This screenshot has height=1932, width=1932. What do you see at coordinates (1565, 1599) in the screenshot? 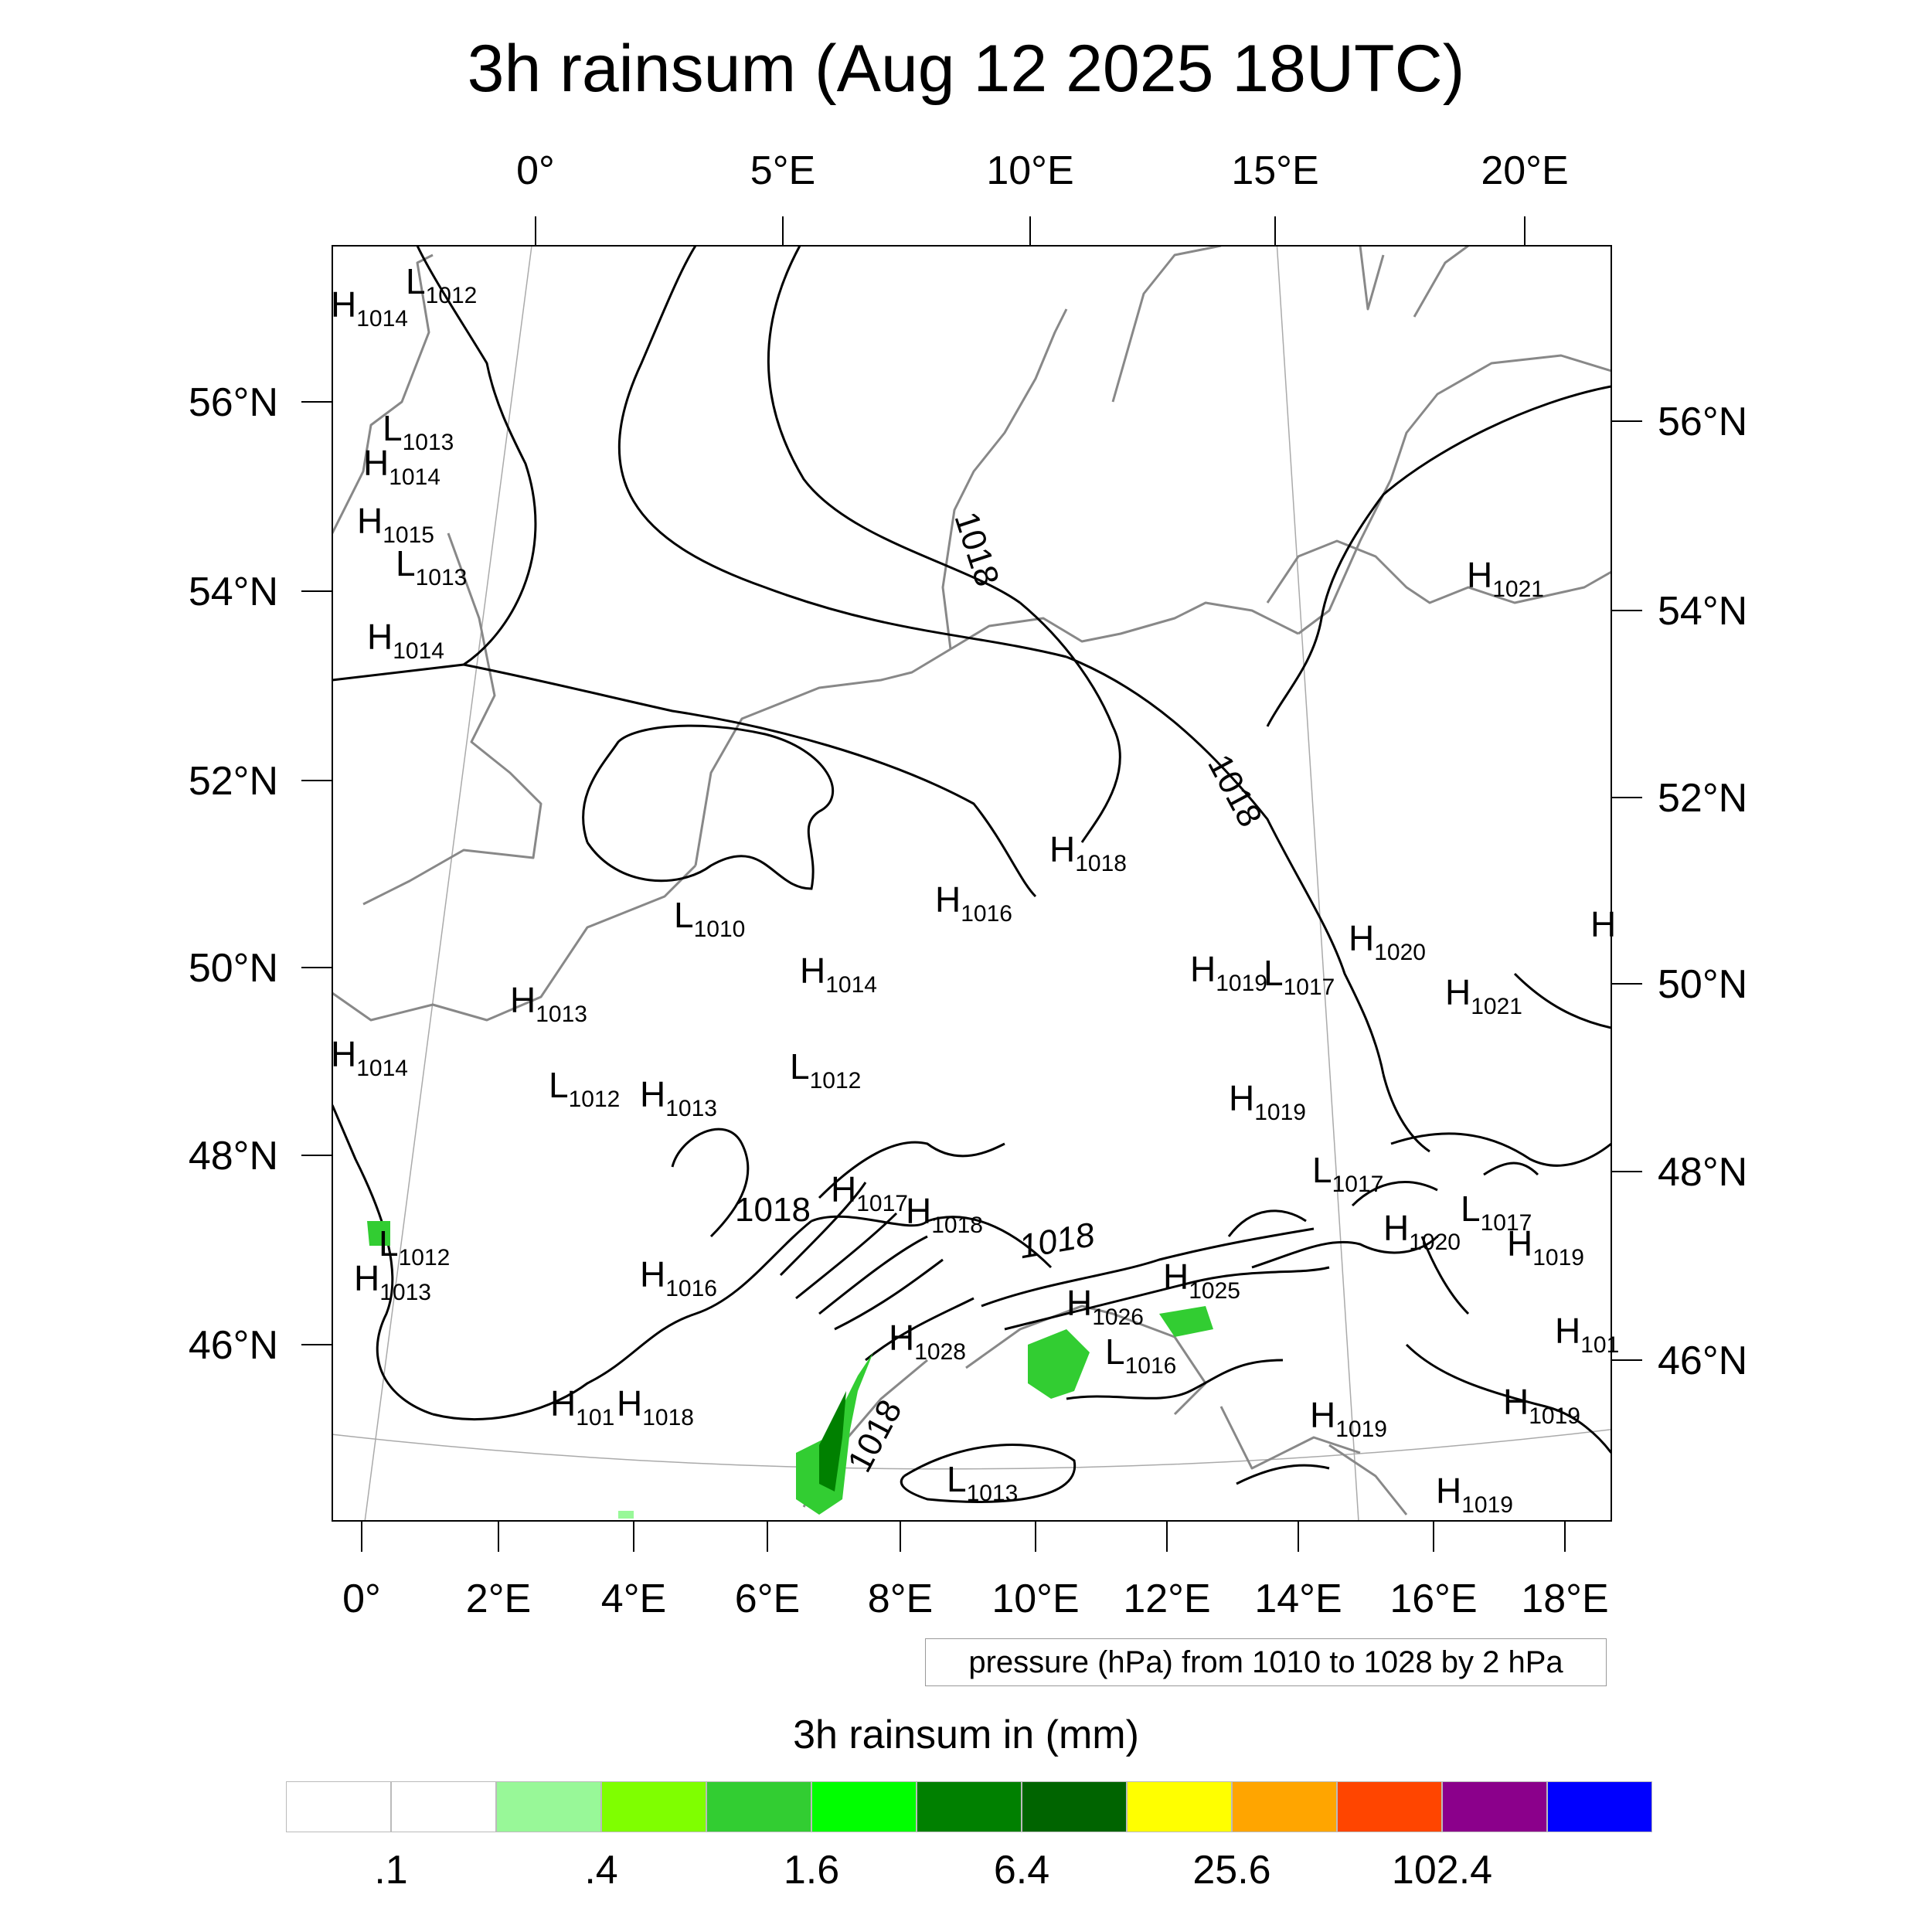
I see `bottom-lon-label: 18°E` at bounding box center [1565, 1599].